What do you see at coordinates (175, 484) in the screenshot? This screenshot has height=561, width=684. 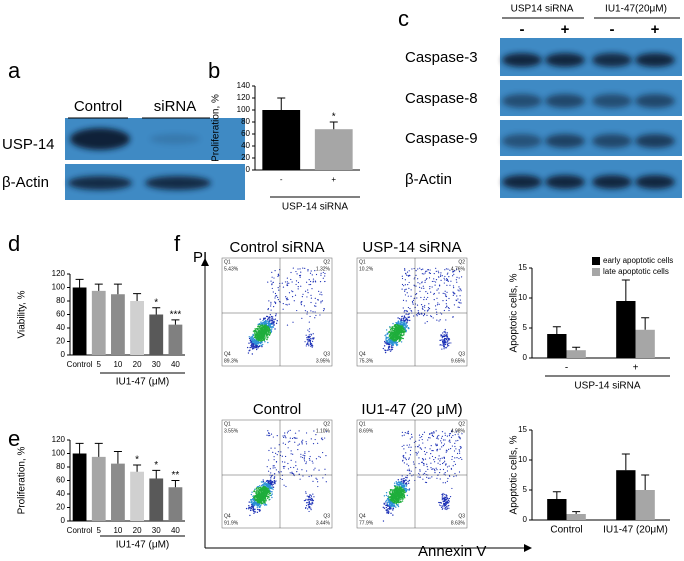 I see `error-bar` at bounding box center [175, 484].